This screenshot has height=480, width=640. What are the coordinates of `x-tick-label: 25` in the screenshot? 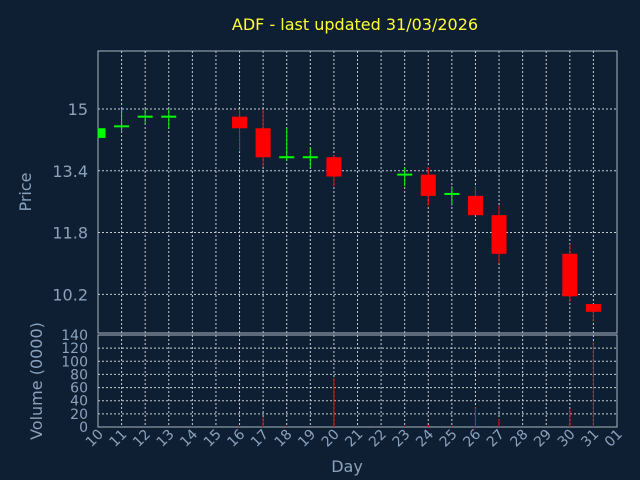 It's located at (449, 439).